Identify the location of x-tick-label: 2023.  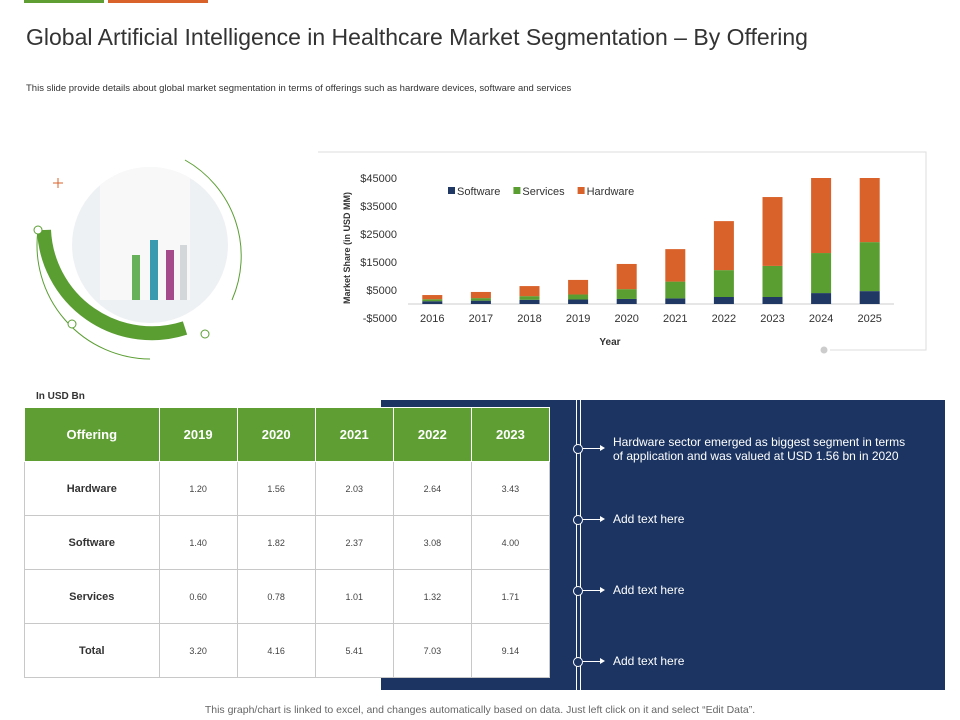
(772, 319).